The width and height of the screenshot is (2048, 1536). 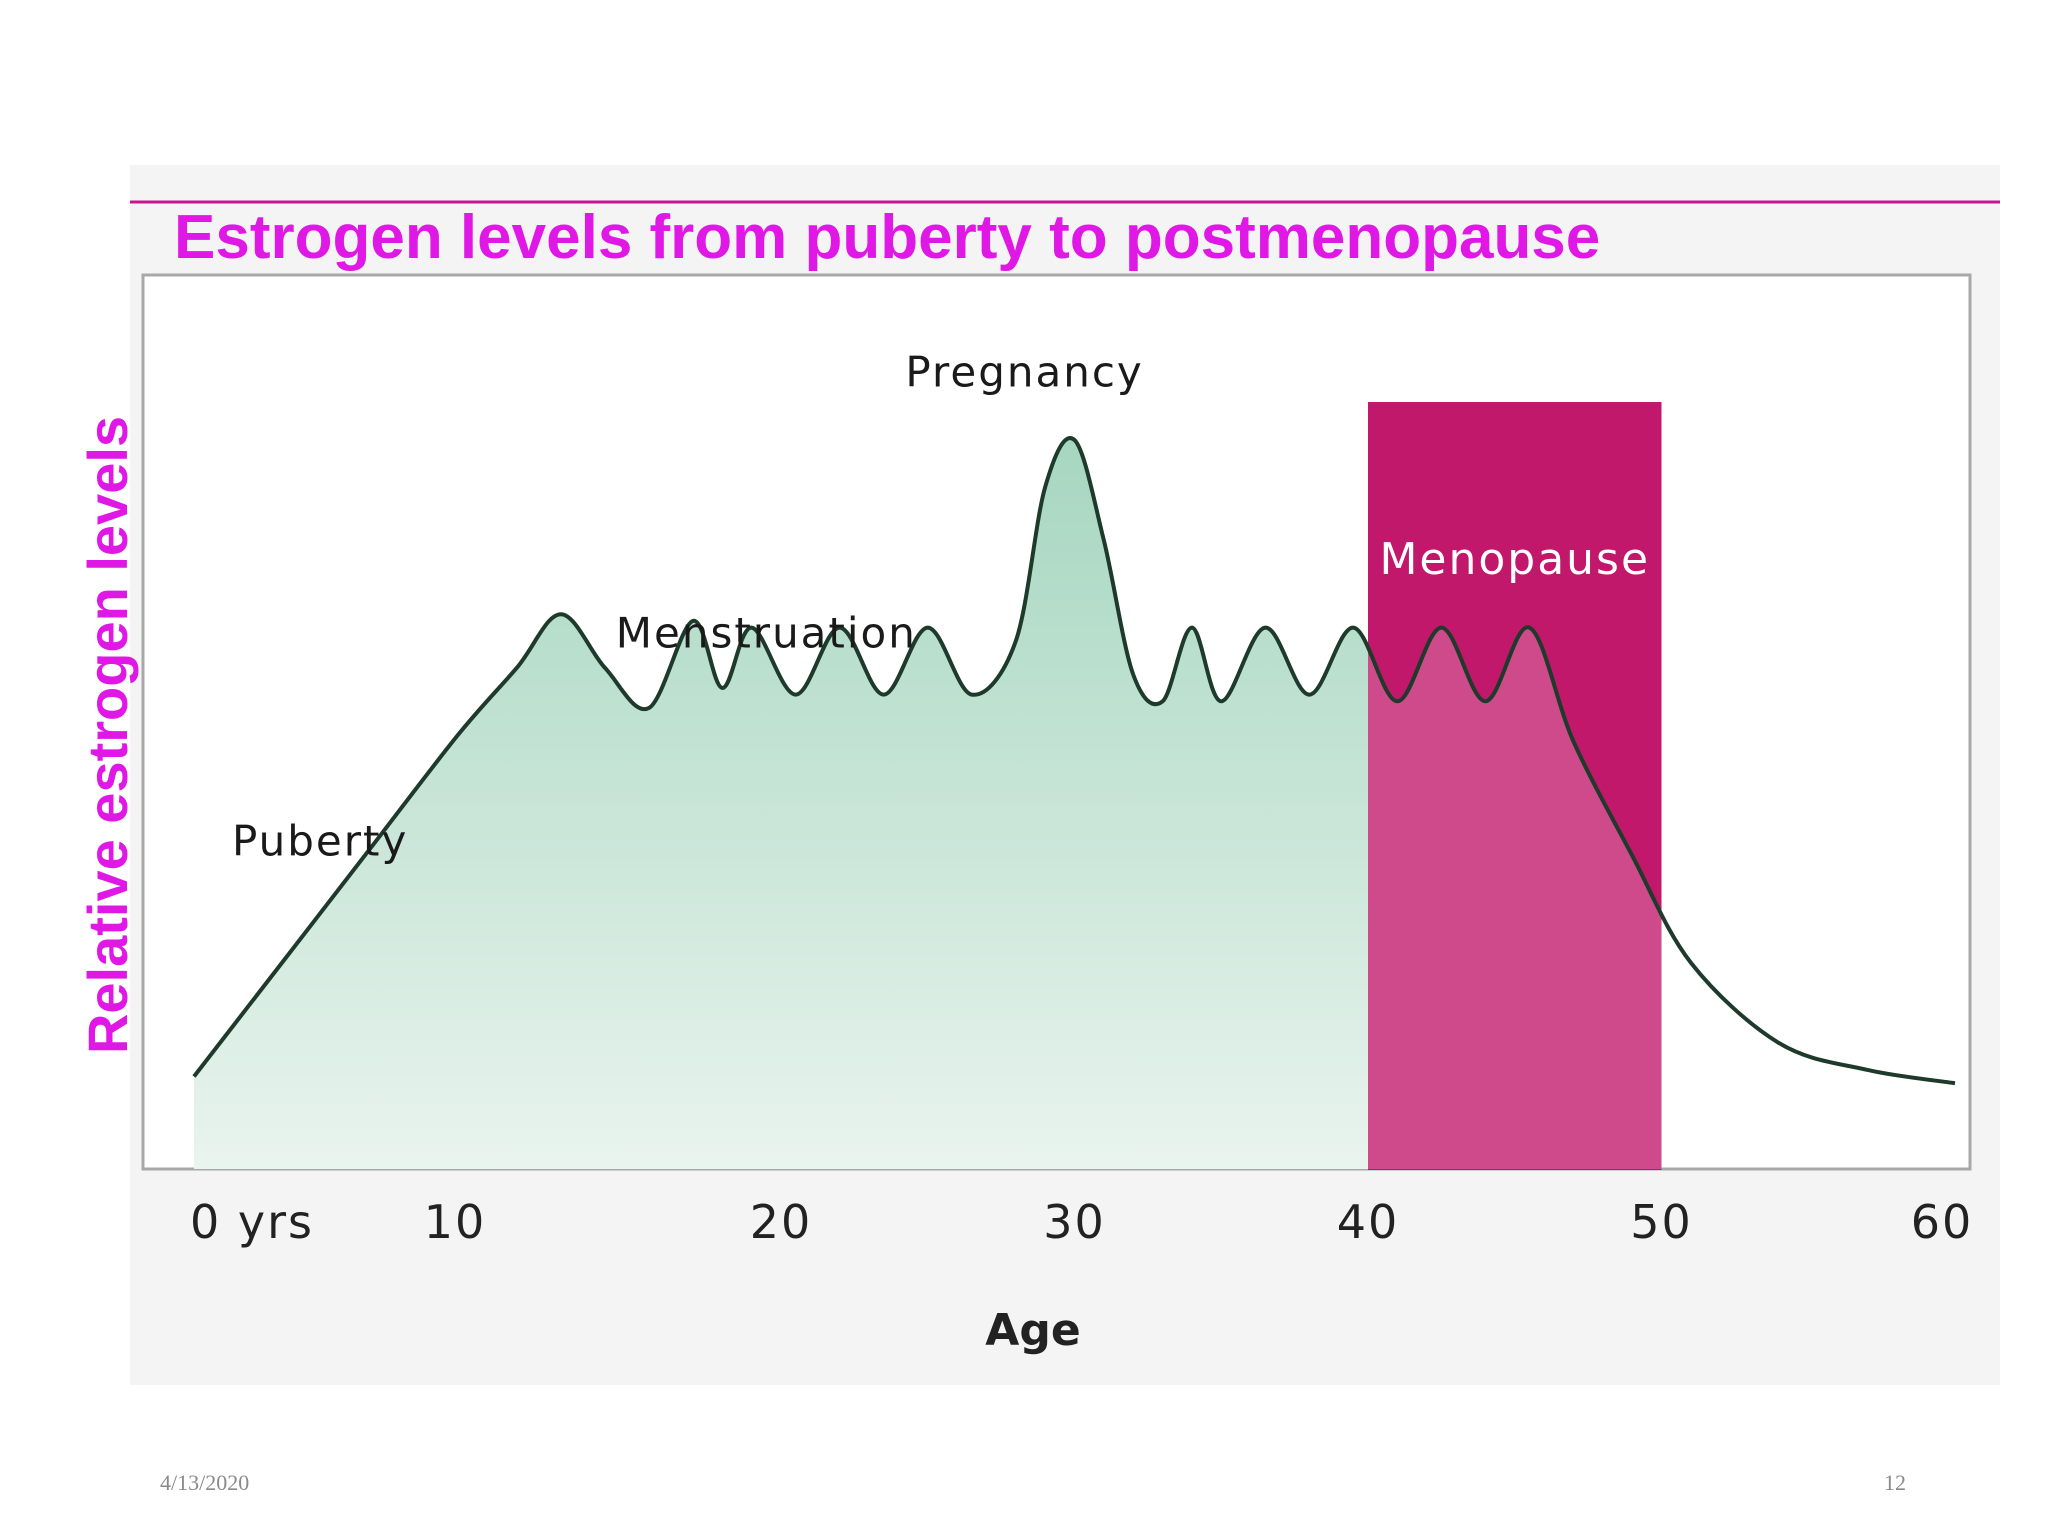 I want to click on x-tick-label: 0 yrs, so click(x=252, y=1222).